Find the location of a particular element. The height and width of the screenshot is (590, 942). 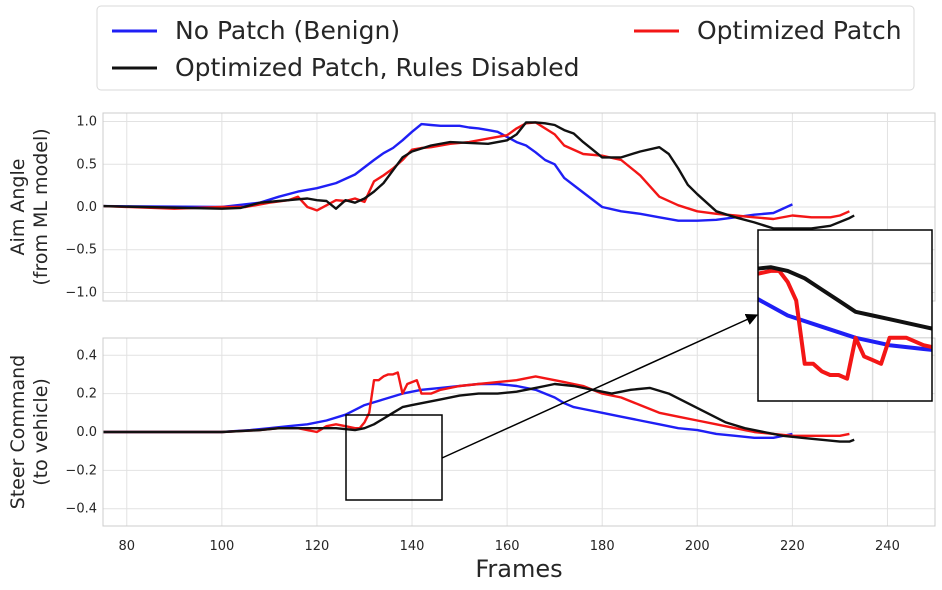

aim-ylabel-line1: Aim Angle is located at coordinates (18, 207).